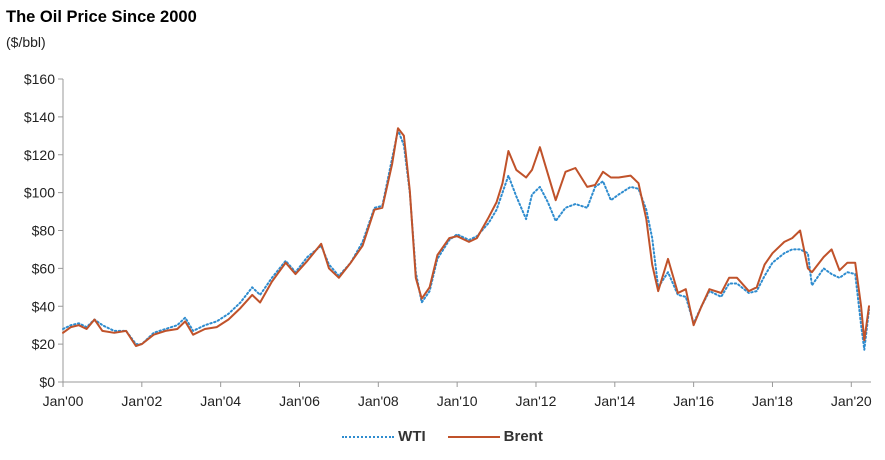  Describe the element at coordinates (39, 117) in the screenshot. I see `y-tick-label: $140` at that location.